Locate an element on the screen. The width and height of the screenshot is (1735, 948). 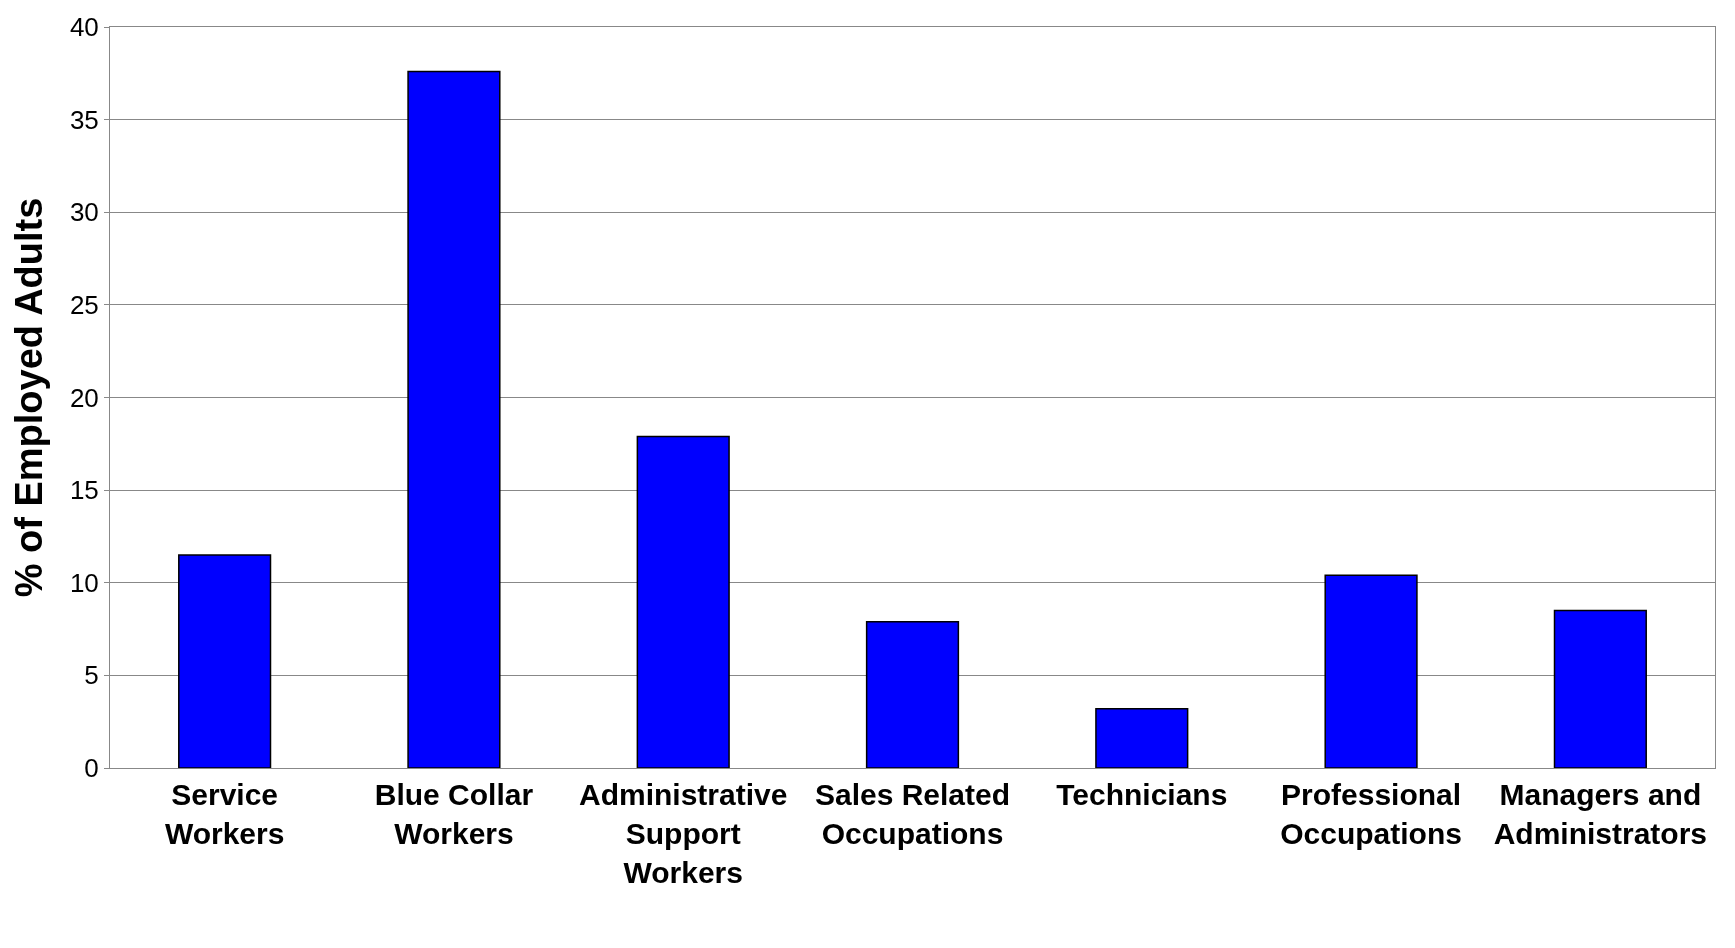
y-tick-label: 20 is located at coordinates (84, 397).